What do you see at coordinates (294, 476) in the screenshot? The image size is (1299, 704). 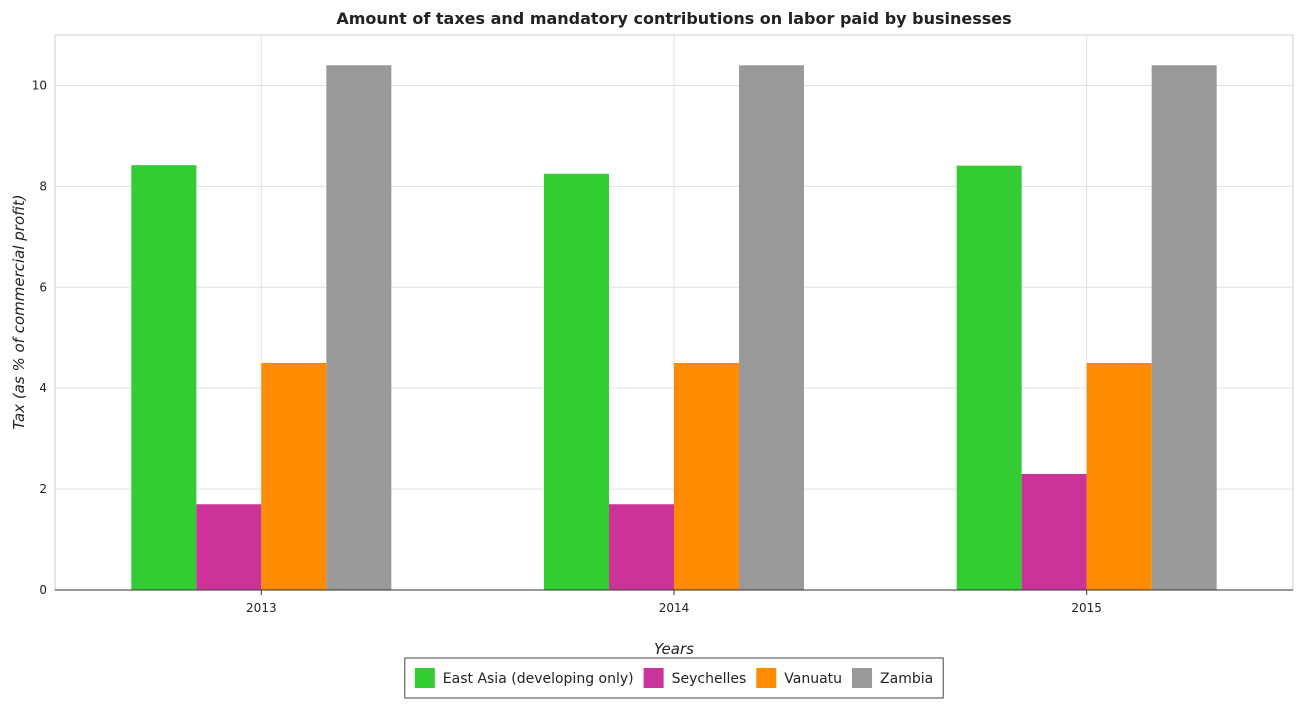 I see `bar-vanuatu-2013` at bounding box center [294, 476].